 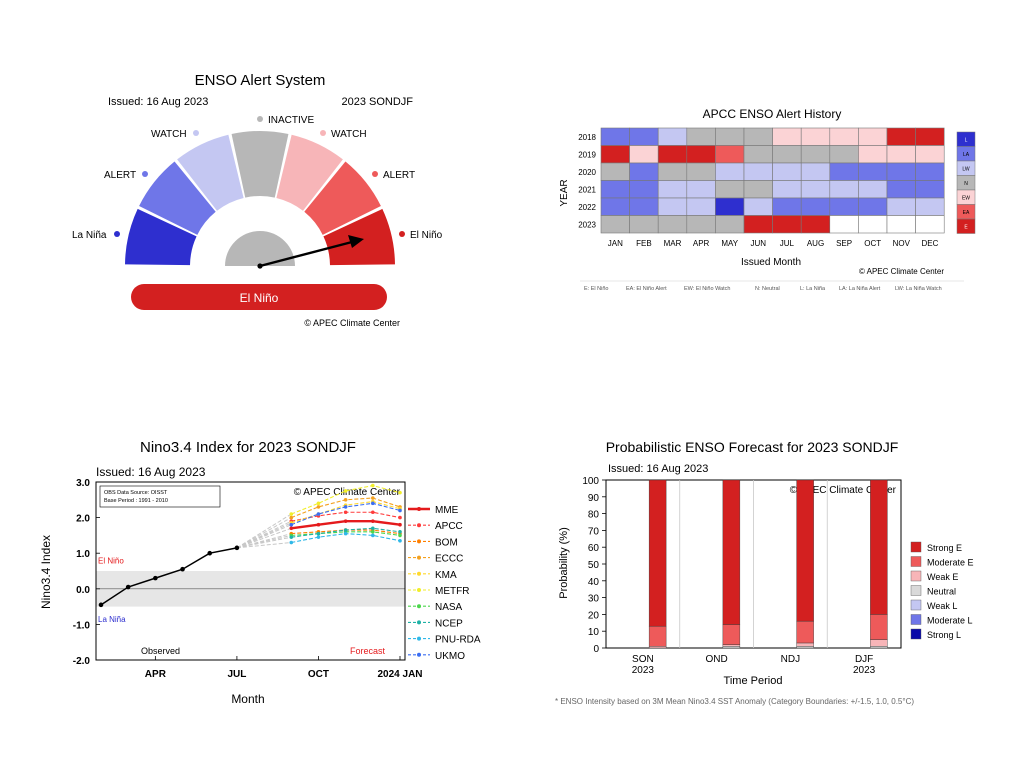 I want to click on history-col-label: MAY, so click(x=729, y=243).